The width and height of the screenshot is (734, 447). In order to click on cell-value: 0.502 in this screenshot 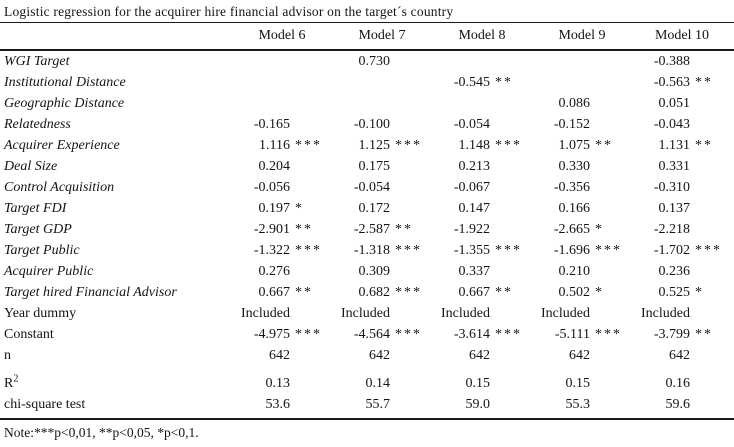, I will do `click(574, 292)`.